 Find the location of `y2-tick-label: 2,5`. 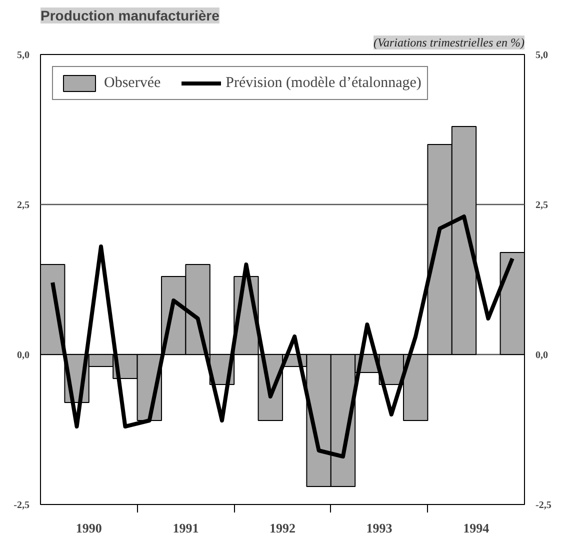

y2-tick-label: 2,5 is located at coordinates (542, 205).